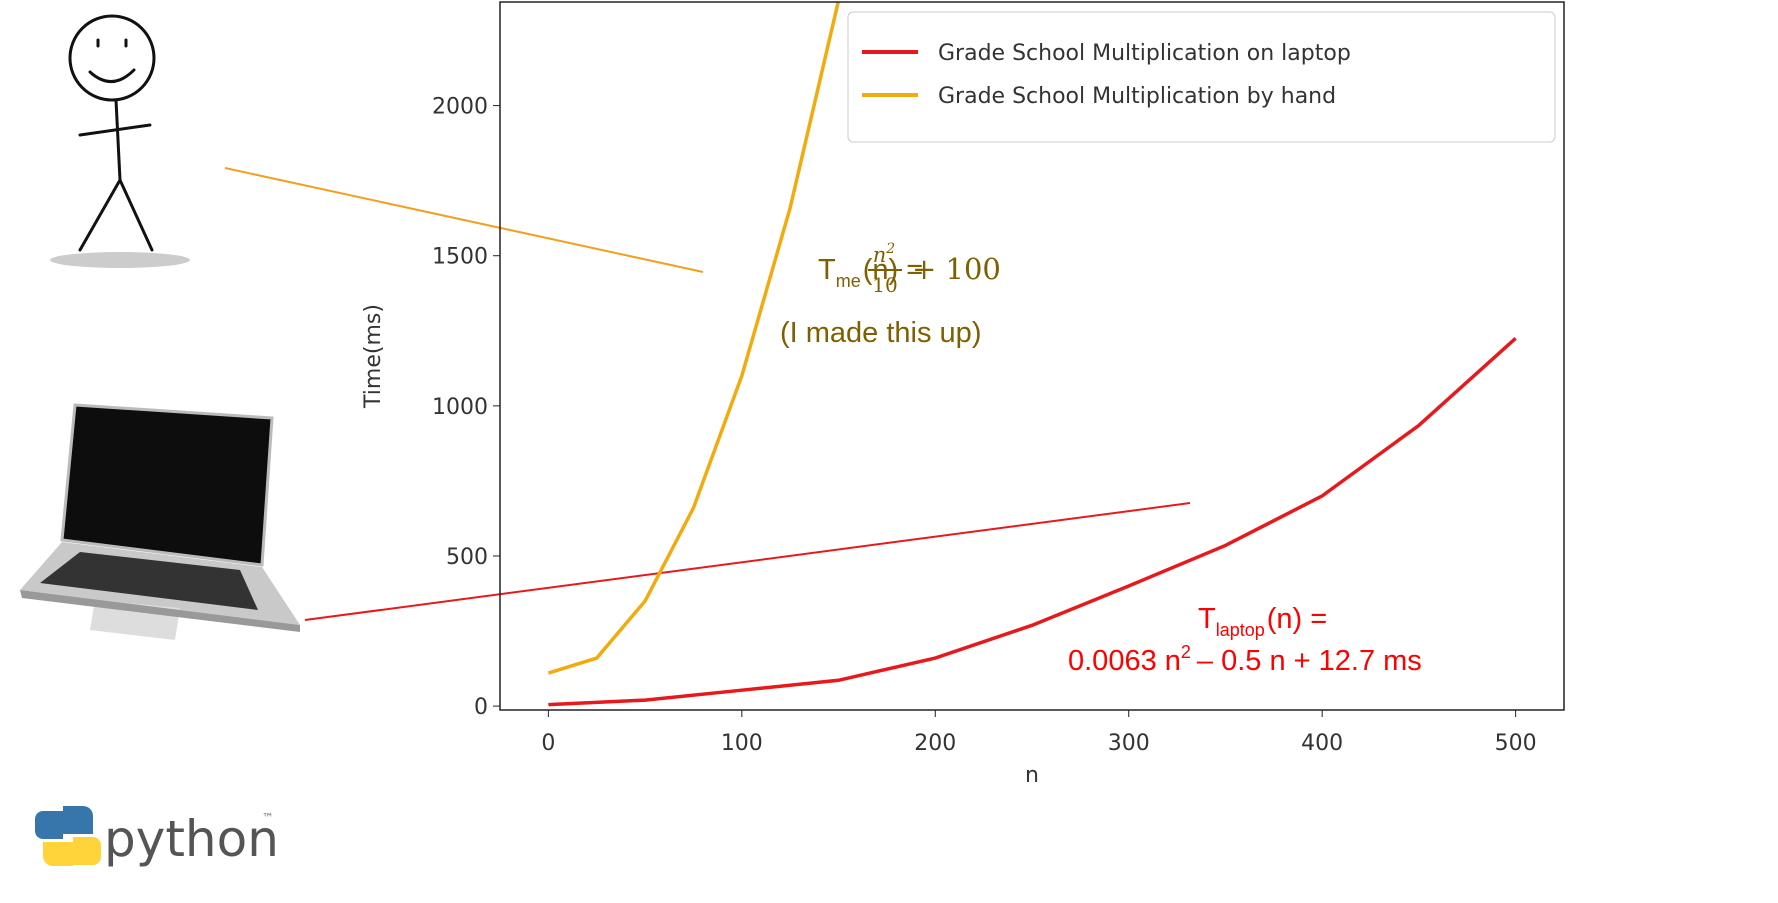 The image size is (1778, 903). I want to click on x-tick-label: 300, so click(1129, 743).